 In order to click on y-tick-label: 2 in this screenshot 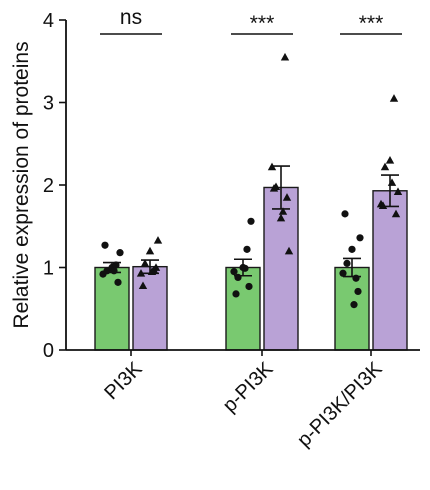, I will do `click(48, 186)`.